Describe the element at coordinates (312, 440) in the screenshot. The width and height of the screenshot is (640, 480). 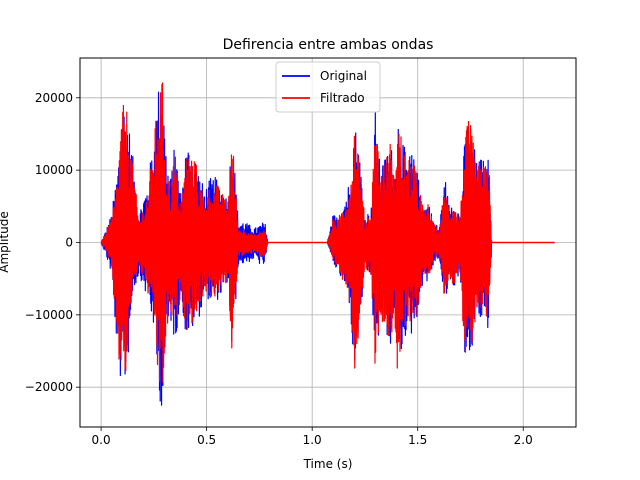
I see `x-tick-label: 1.0` at that location.